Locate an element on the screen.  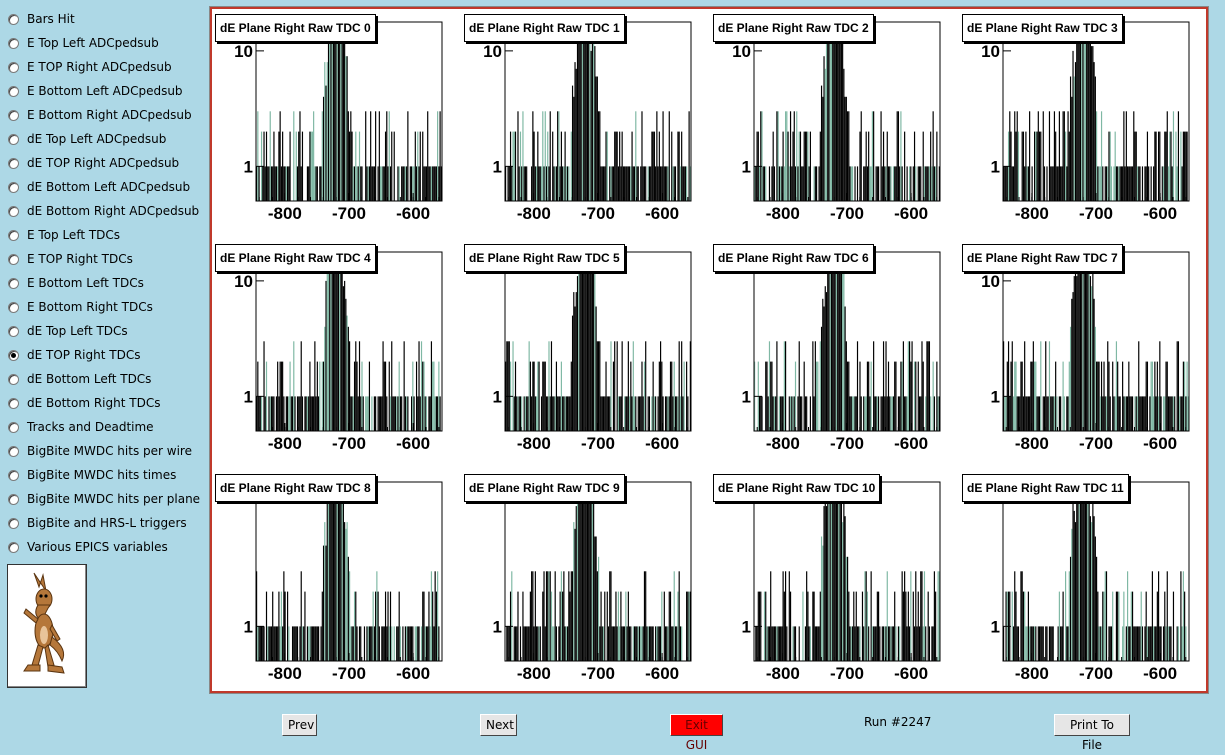
radio-option: E Bottom Left ADCpedsub is located at coordinates (102, 92).